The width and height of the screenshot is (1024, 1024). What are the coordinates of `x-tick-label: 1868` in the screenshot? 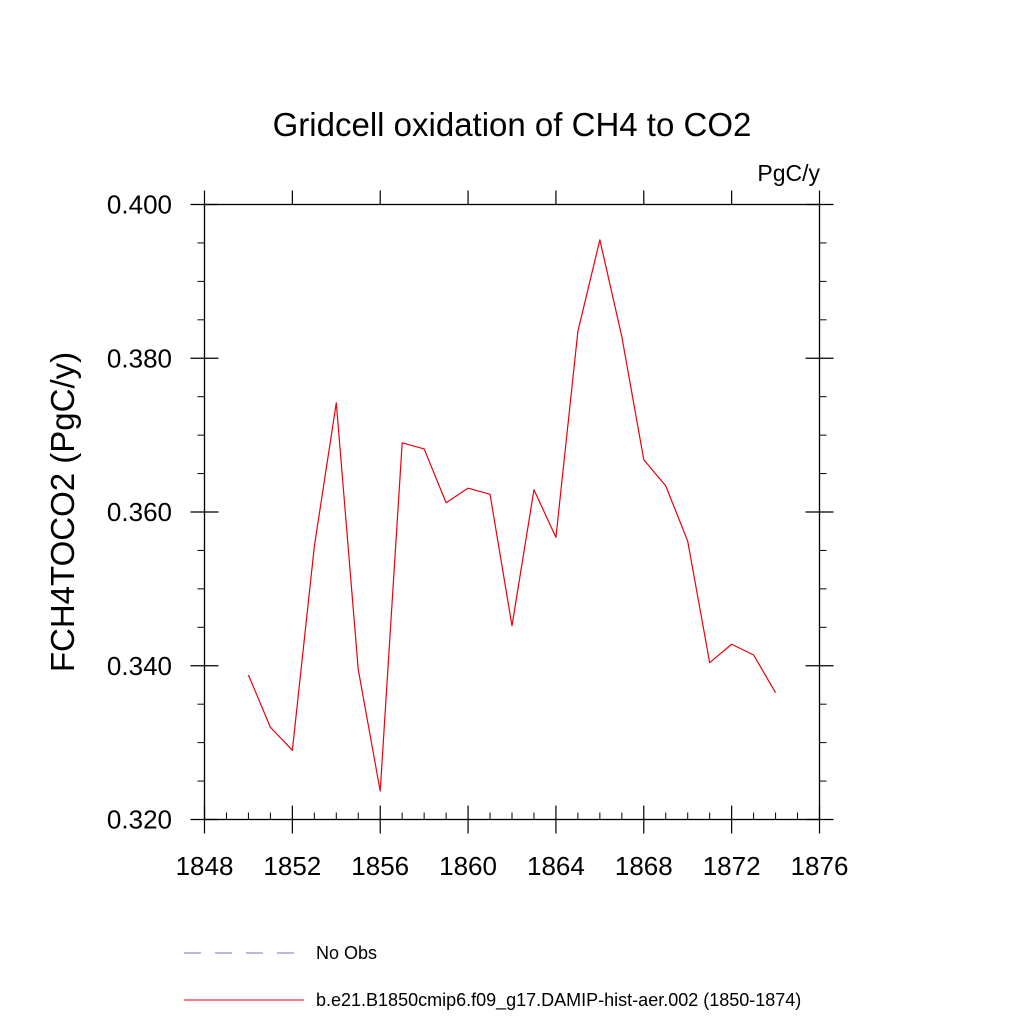 It's located at (644, 866).